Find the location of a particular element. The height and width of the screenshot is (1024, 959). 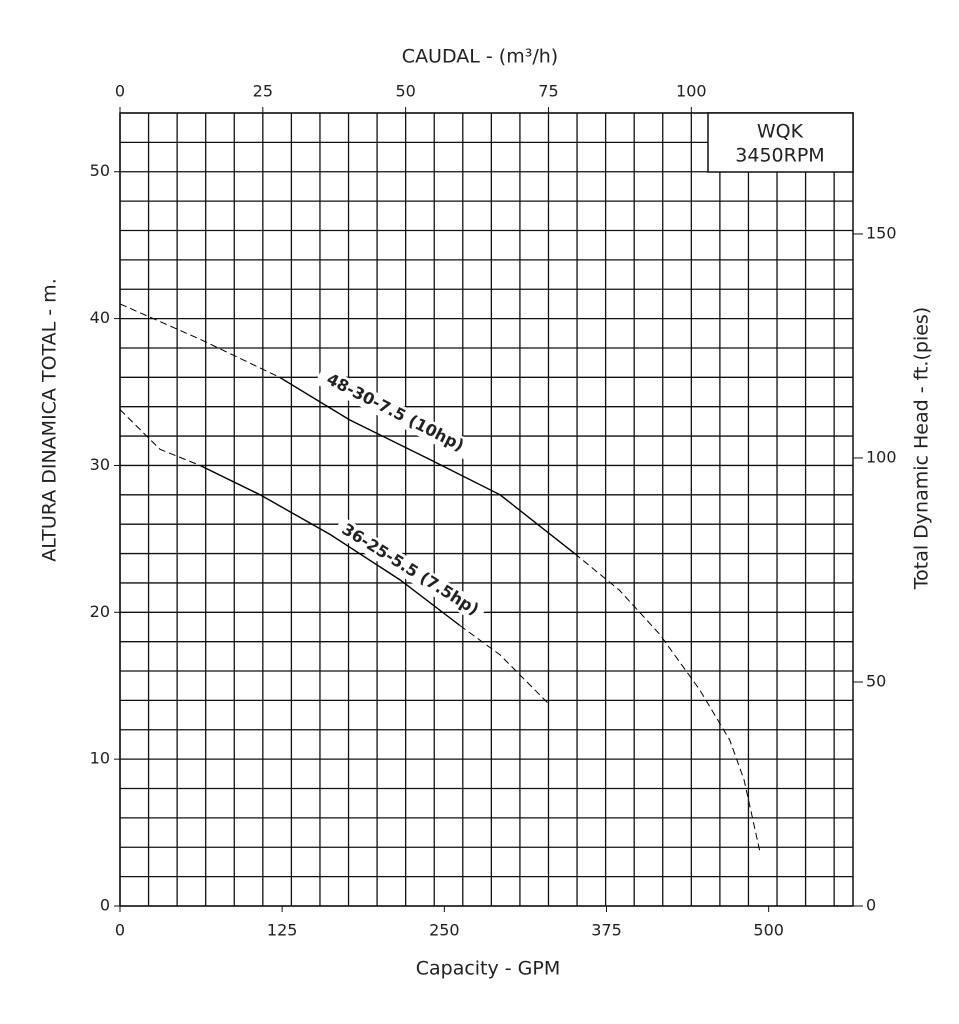

annotation-box is located at coordinates (780, 142).